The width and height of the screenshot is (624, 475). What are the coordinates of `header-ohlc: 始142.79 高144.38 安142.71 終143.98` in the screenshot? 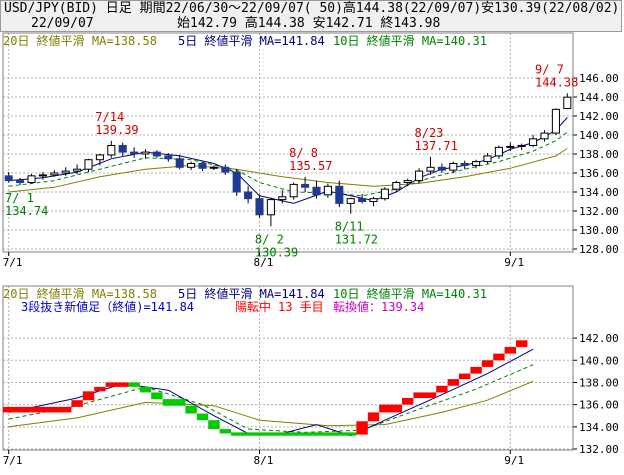 It's located at (309, 23).